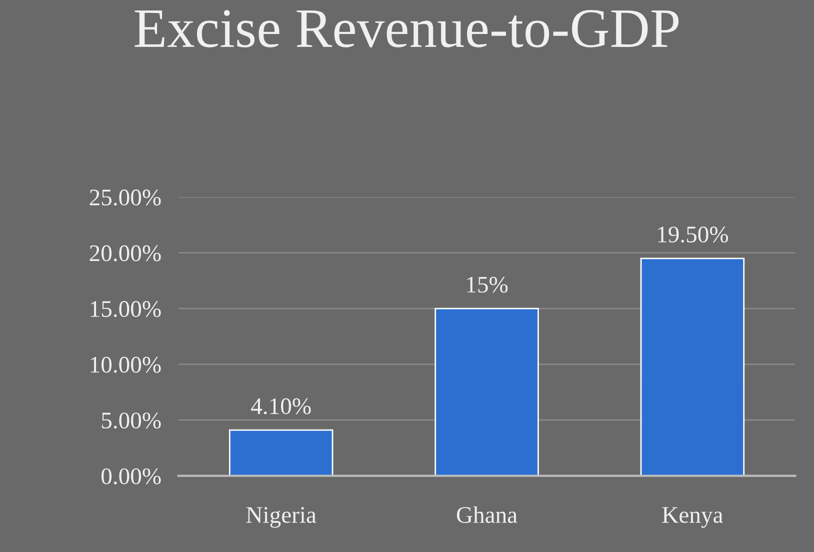 The width and height of the screenshot is (814, 552). What do you see at coordinates (131, 420) in the screenshot?
I see `y-tick-label: 5.00%` at bounding box center [131, 420].